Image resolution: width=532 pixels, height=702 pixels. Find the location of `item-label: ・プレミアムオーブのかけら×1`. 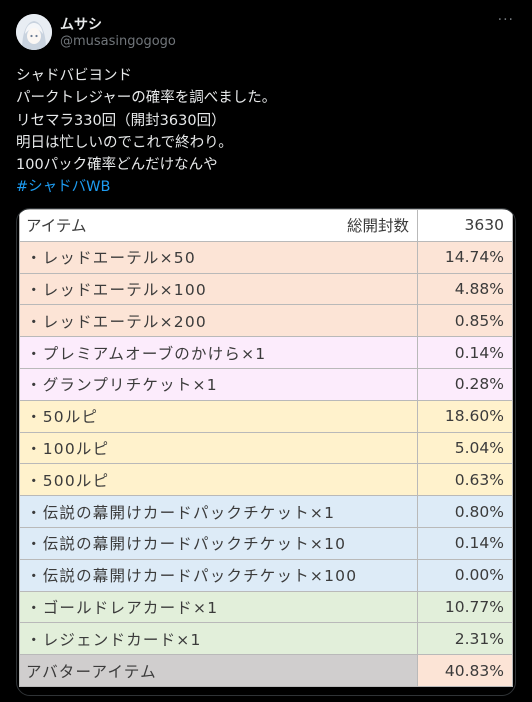

item-label: ・プレミアムオーブのかけら×1 is located at coordinates (218, 352).